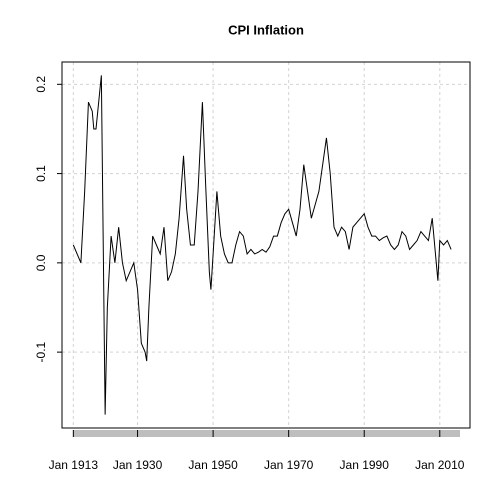  Describe the element at coordinates (266, 433) in the screenshot. I see `time-band` at that location.